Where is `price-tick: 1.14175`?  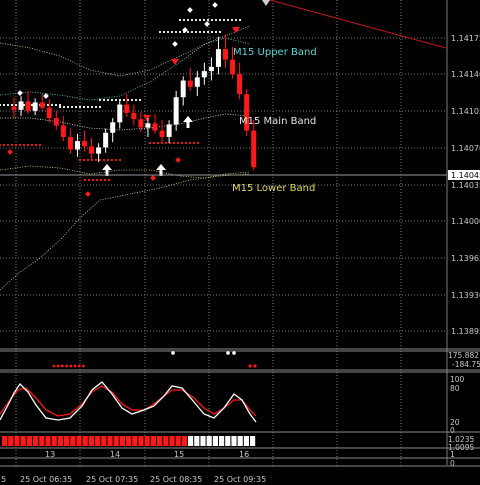
price-tick: 1.14175 is located at coordinates (465, 38).